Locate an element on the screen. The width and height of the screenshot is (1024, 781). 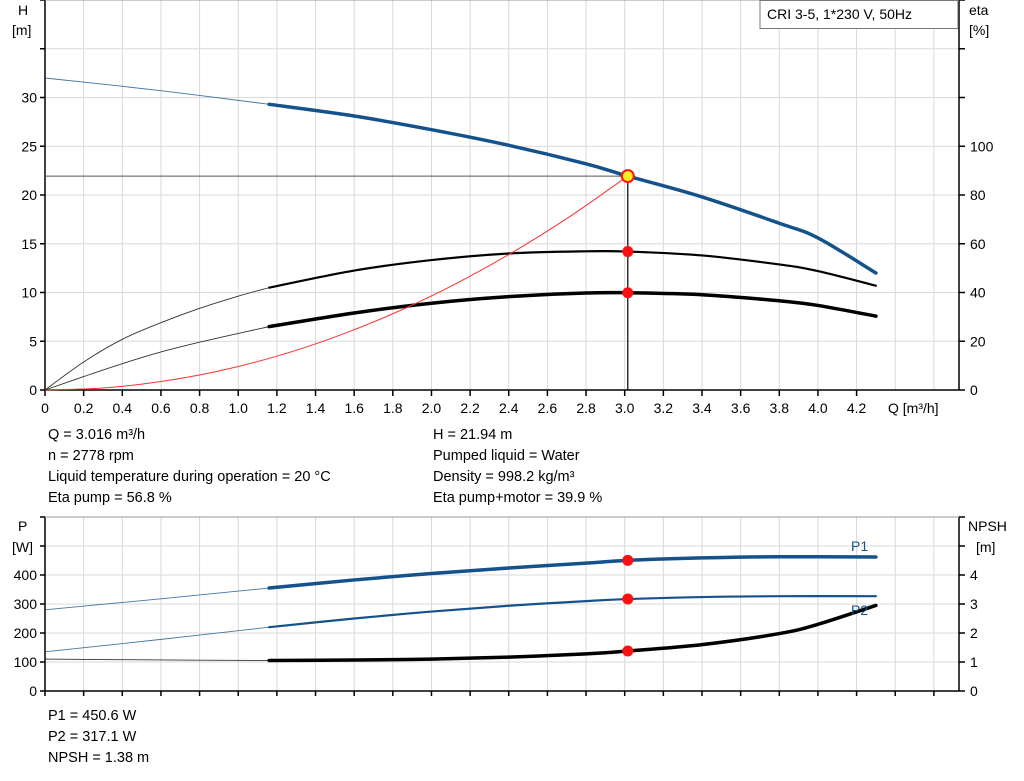
top-left-axis-label-1: H is located at coordinates (23, 10).